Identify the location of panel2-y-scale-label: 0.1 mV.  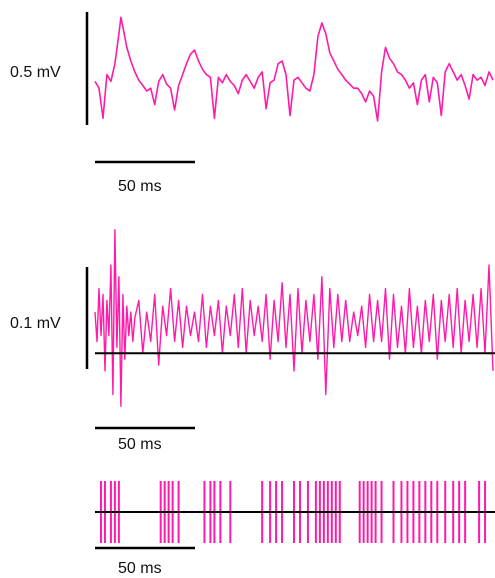
(35, 323).